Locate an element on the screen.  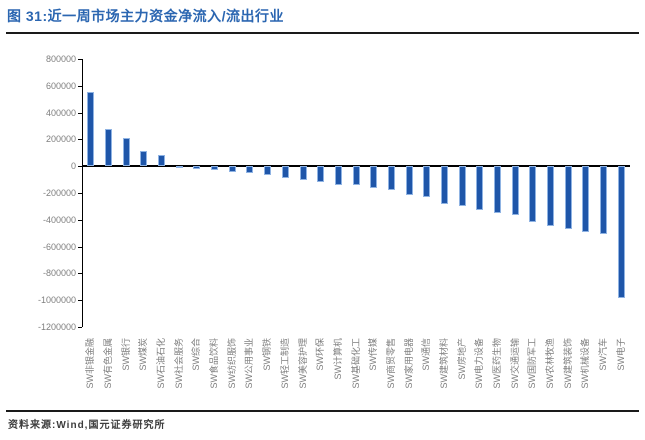
x-category-label: SW家用电器 is located at coordinates (409, 373).